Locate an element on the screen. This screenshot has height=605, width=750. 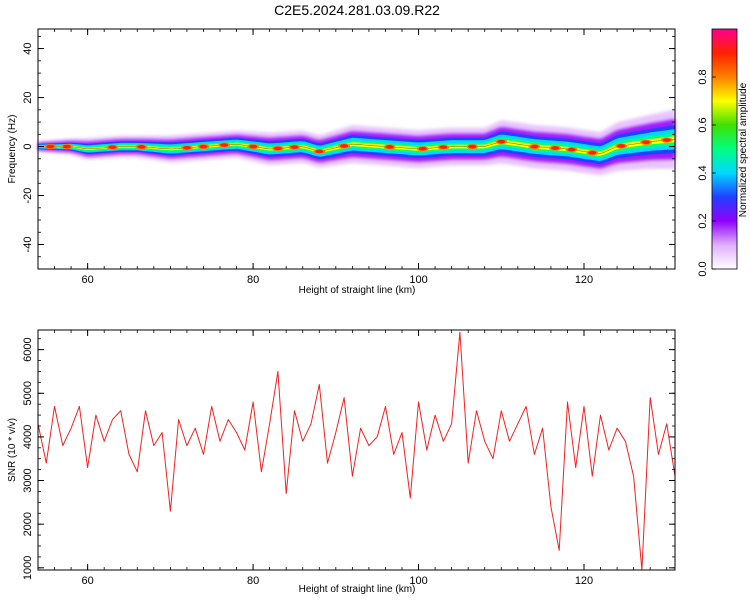
spectrogram-hotspots is located at coordinates (358, 146).